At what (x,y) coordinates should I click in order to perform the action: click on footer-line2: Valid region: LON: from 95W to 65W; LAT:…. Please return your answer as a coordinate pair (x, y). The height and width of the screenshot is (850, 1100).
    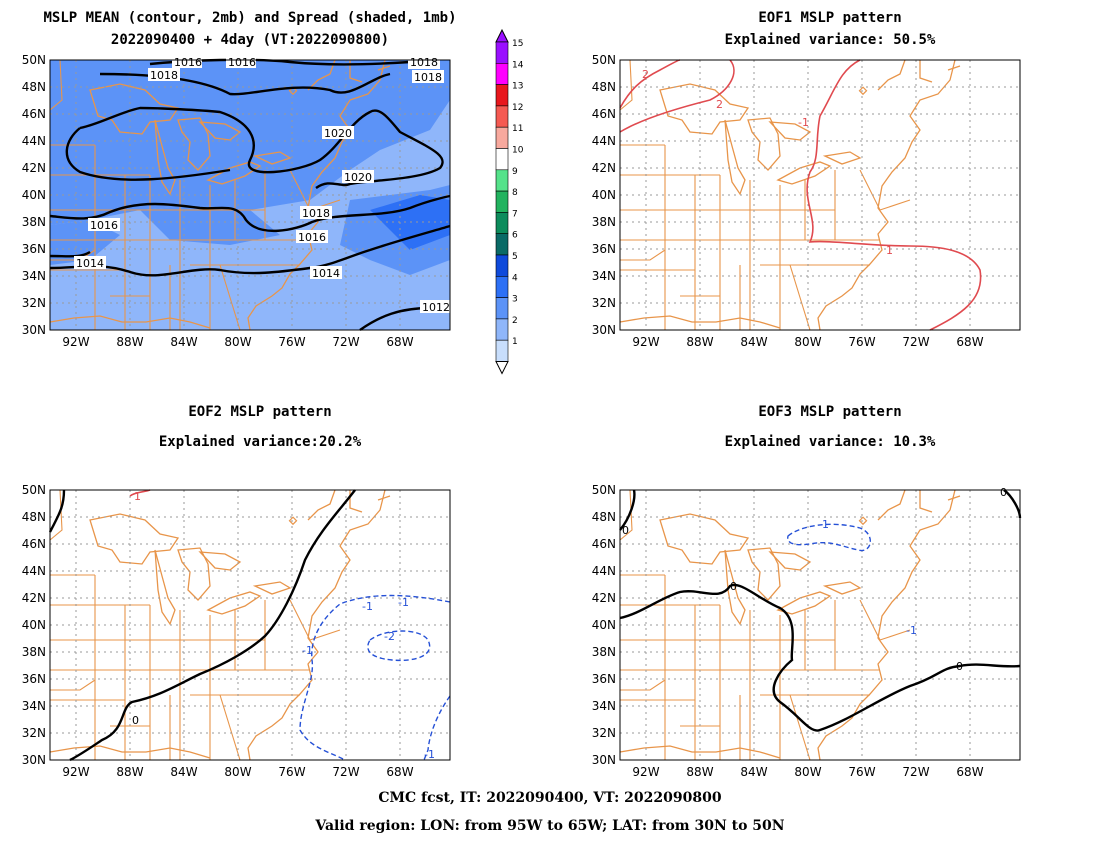
    Looking at the image, I should click on (550, 826).